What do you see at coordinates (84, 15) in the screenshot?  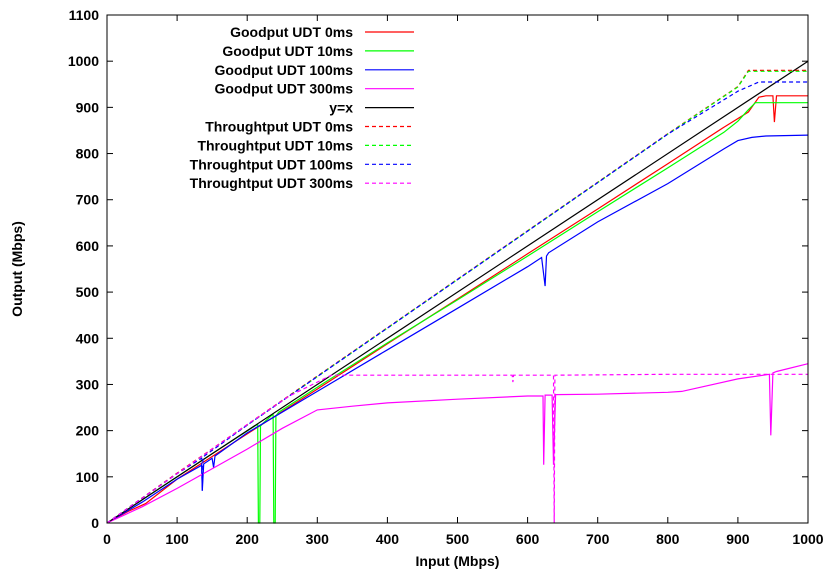 I see `y-tick-label: 1100` at bounding box center [84, 15].